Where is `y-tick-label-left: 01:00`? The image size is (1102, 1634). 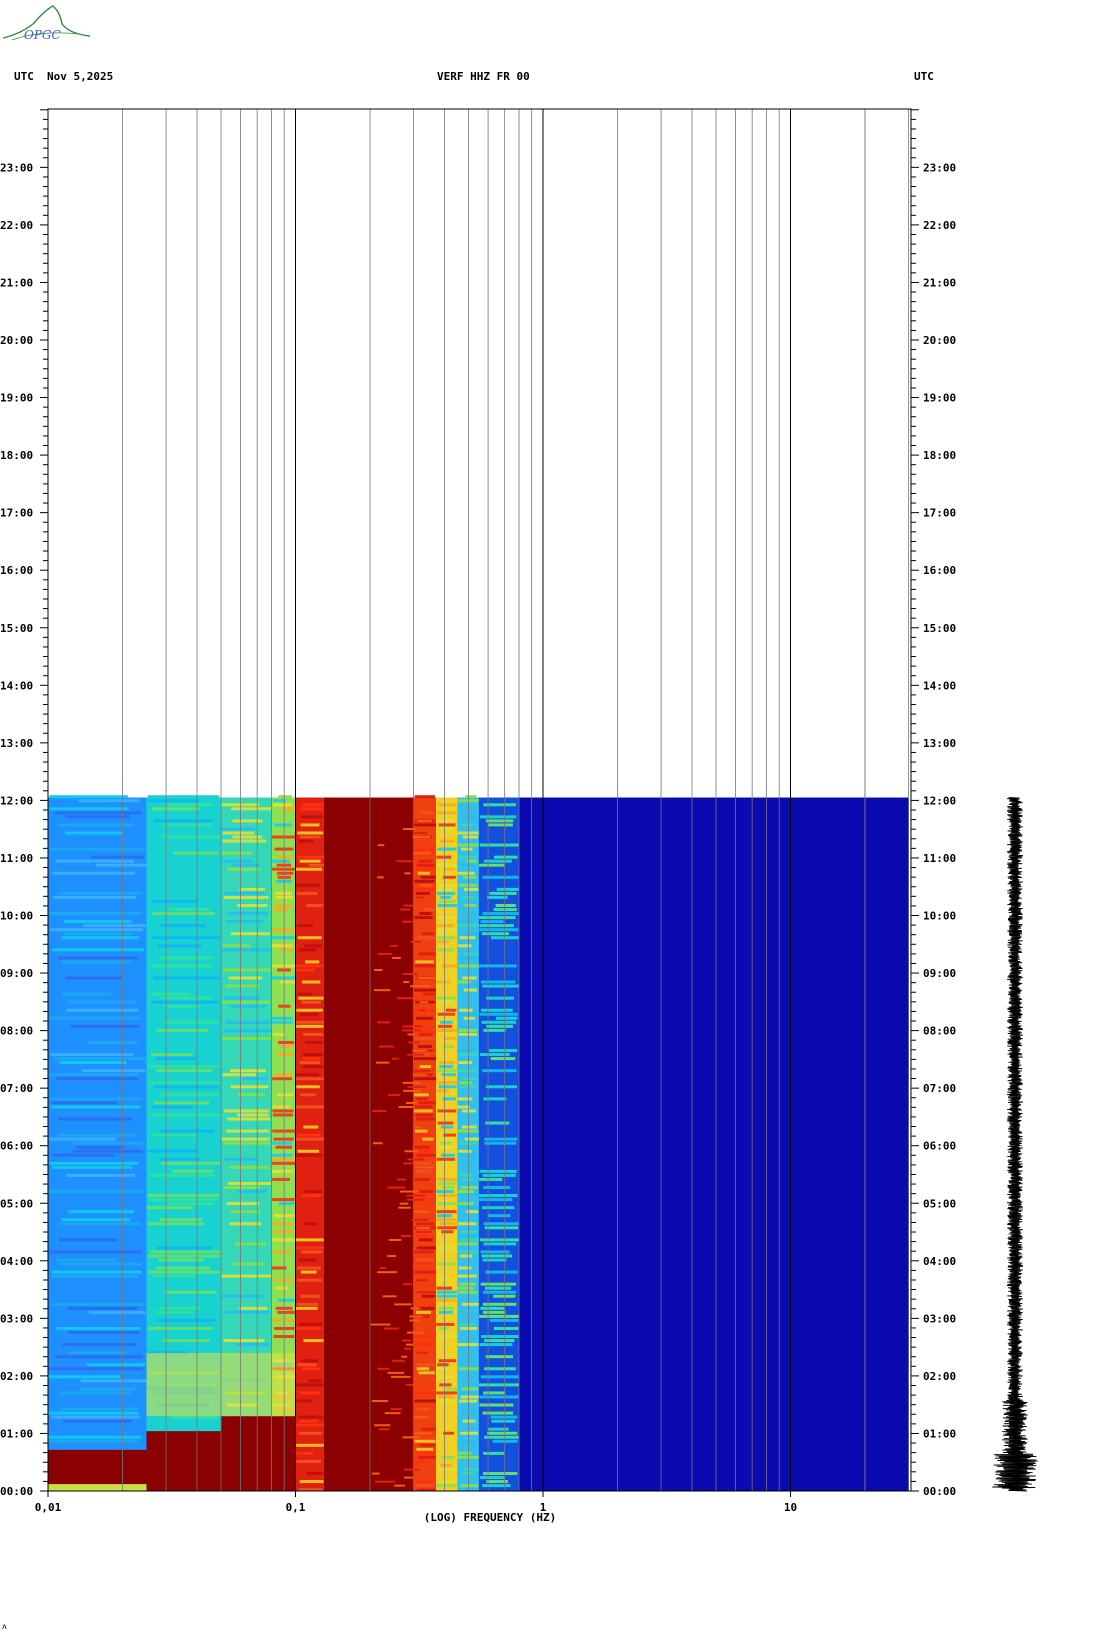 y-tick-label-left: 01:00 is located at coordinates (16, 1433).